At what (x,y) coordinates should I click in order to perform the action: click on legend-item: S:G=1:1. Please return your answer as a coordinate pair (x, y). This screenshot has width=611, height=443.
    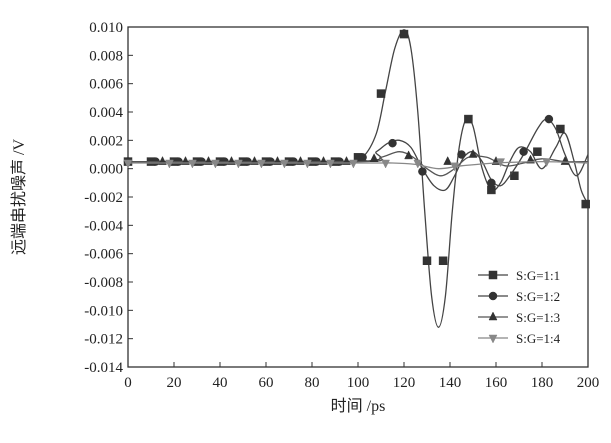
    Looking at the image, I should click on (519, 275).